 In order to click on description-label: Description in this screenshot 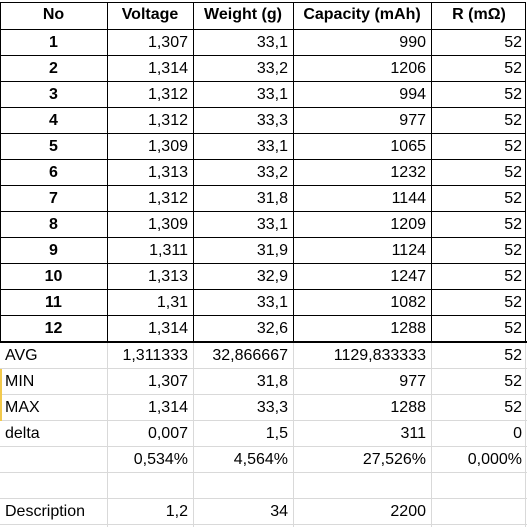, I will do `click(45, 511)`.